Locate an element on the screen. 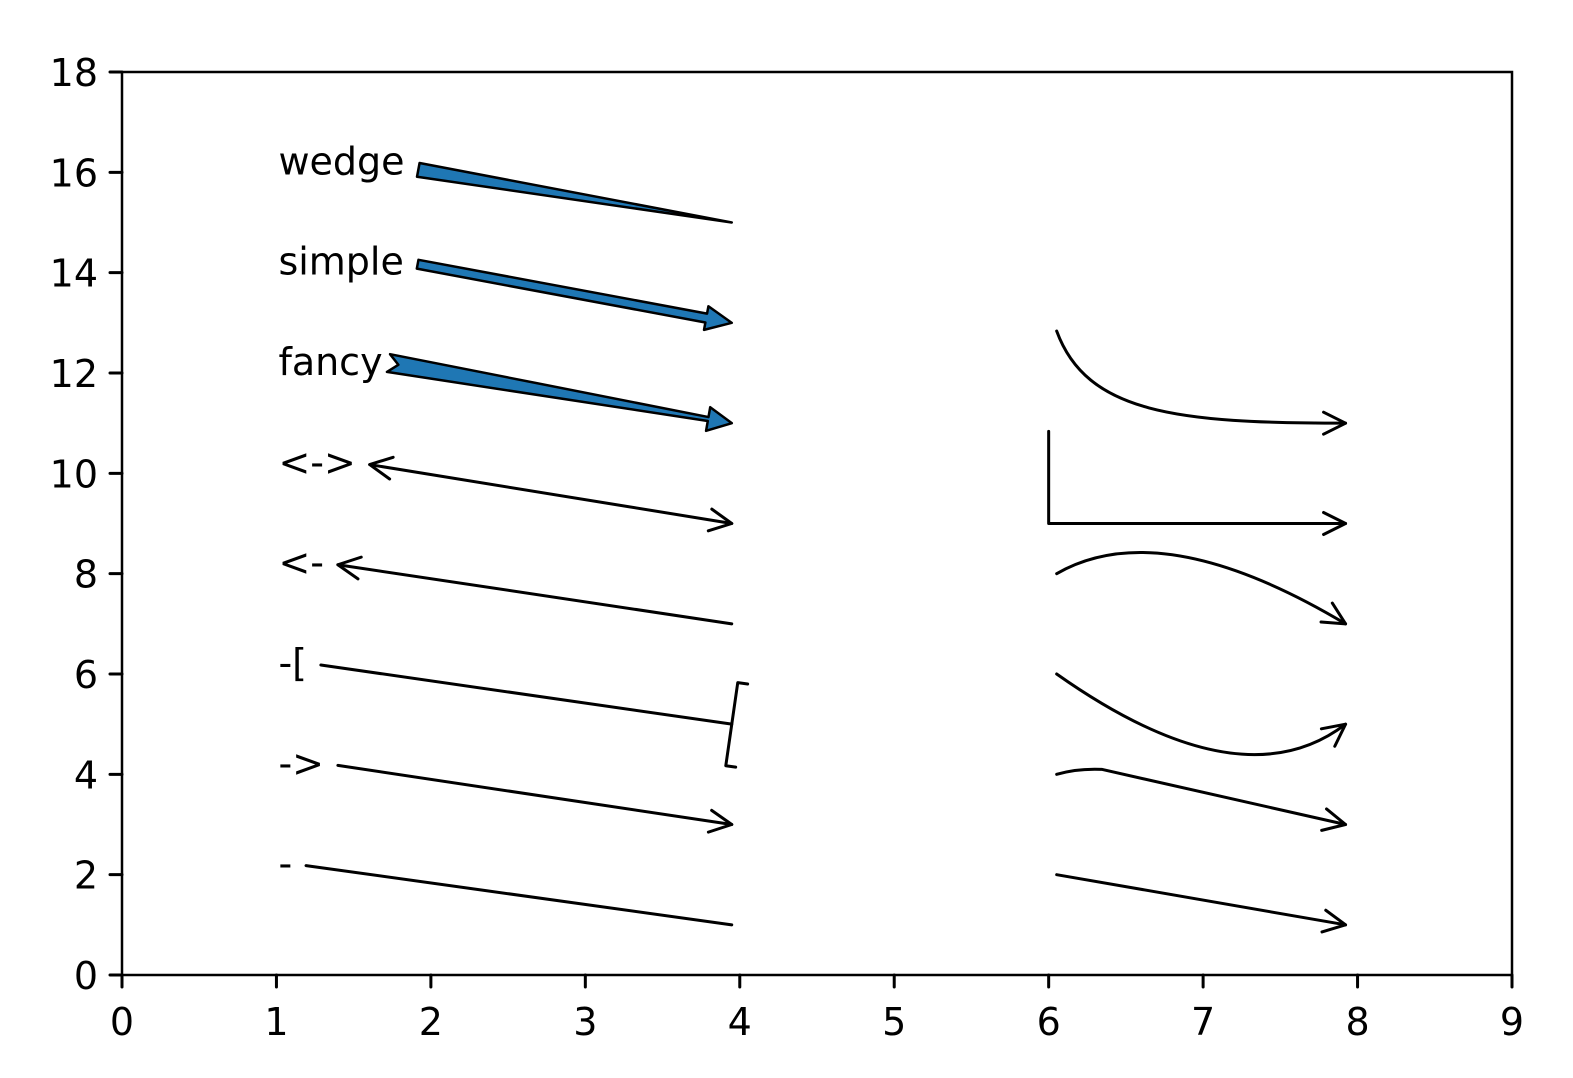  arrow-style-label: -> is located at coordinates (301, 763).